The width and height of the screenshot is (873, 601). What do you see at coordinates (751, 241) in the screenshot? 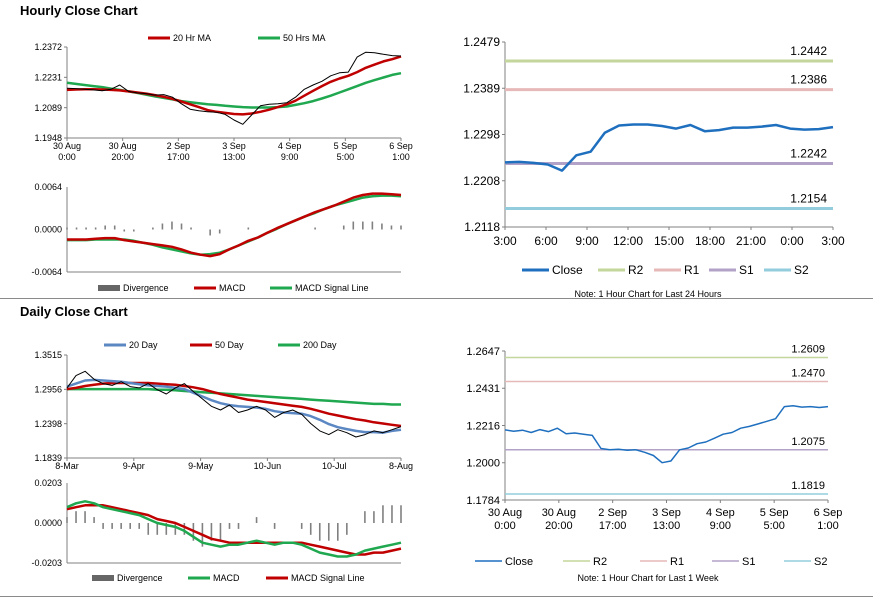
I see `x-tick-label: 21:00` at bounding box center [751, 241].